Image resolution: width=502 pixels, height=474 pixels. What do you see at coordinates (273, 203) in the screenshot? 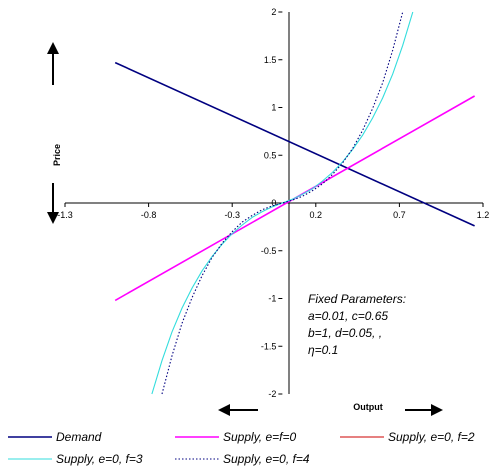
I see `y-tick-label: 0` at bounding box center [273, 203].